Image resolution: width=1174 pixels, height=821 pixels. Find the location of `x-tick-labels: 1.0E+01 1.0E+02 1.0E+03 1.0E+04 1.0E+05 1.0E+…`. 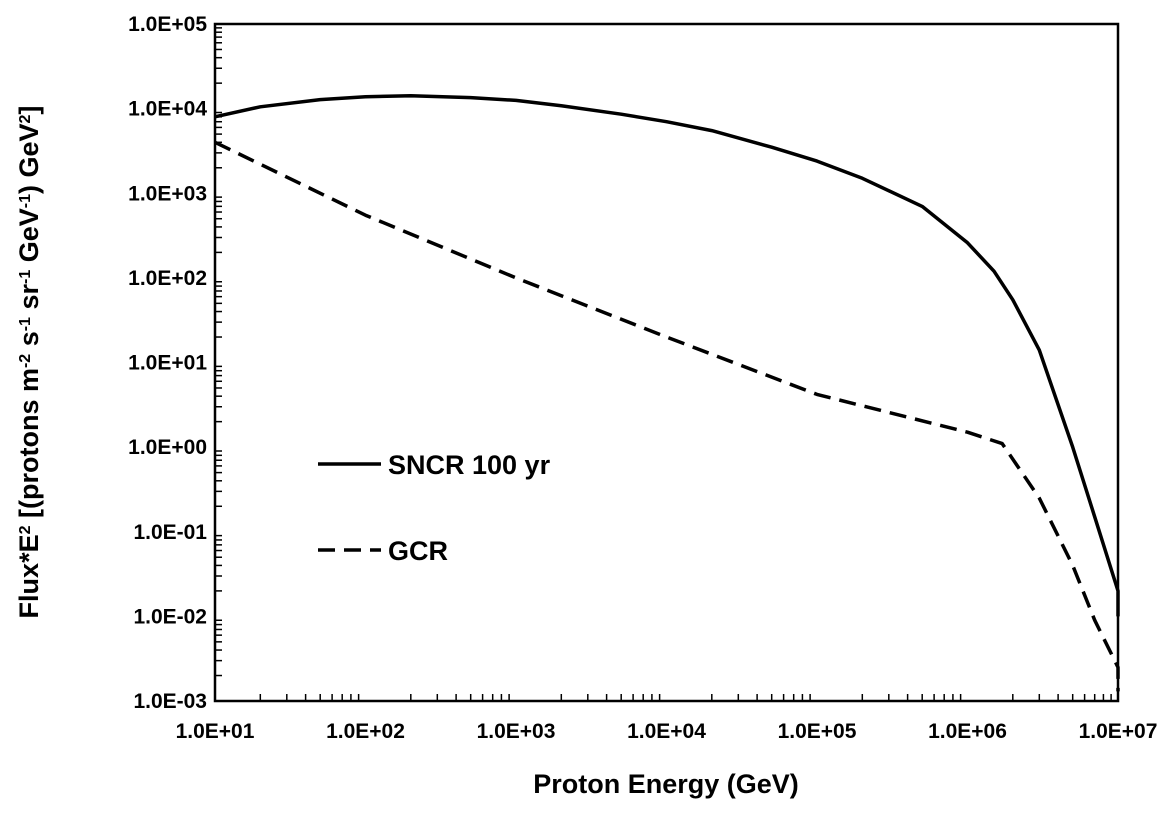

x-tick-labels: 1.0E+01 1.0E+02 1.0E+03 1.0E+04 1.0E+05 1.0E+… is located at coordinates (667, 731).